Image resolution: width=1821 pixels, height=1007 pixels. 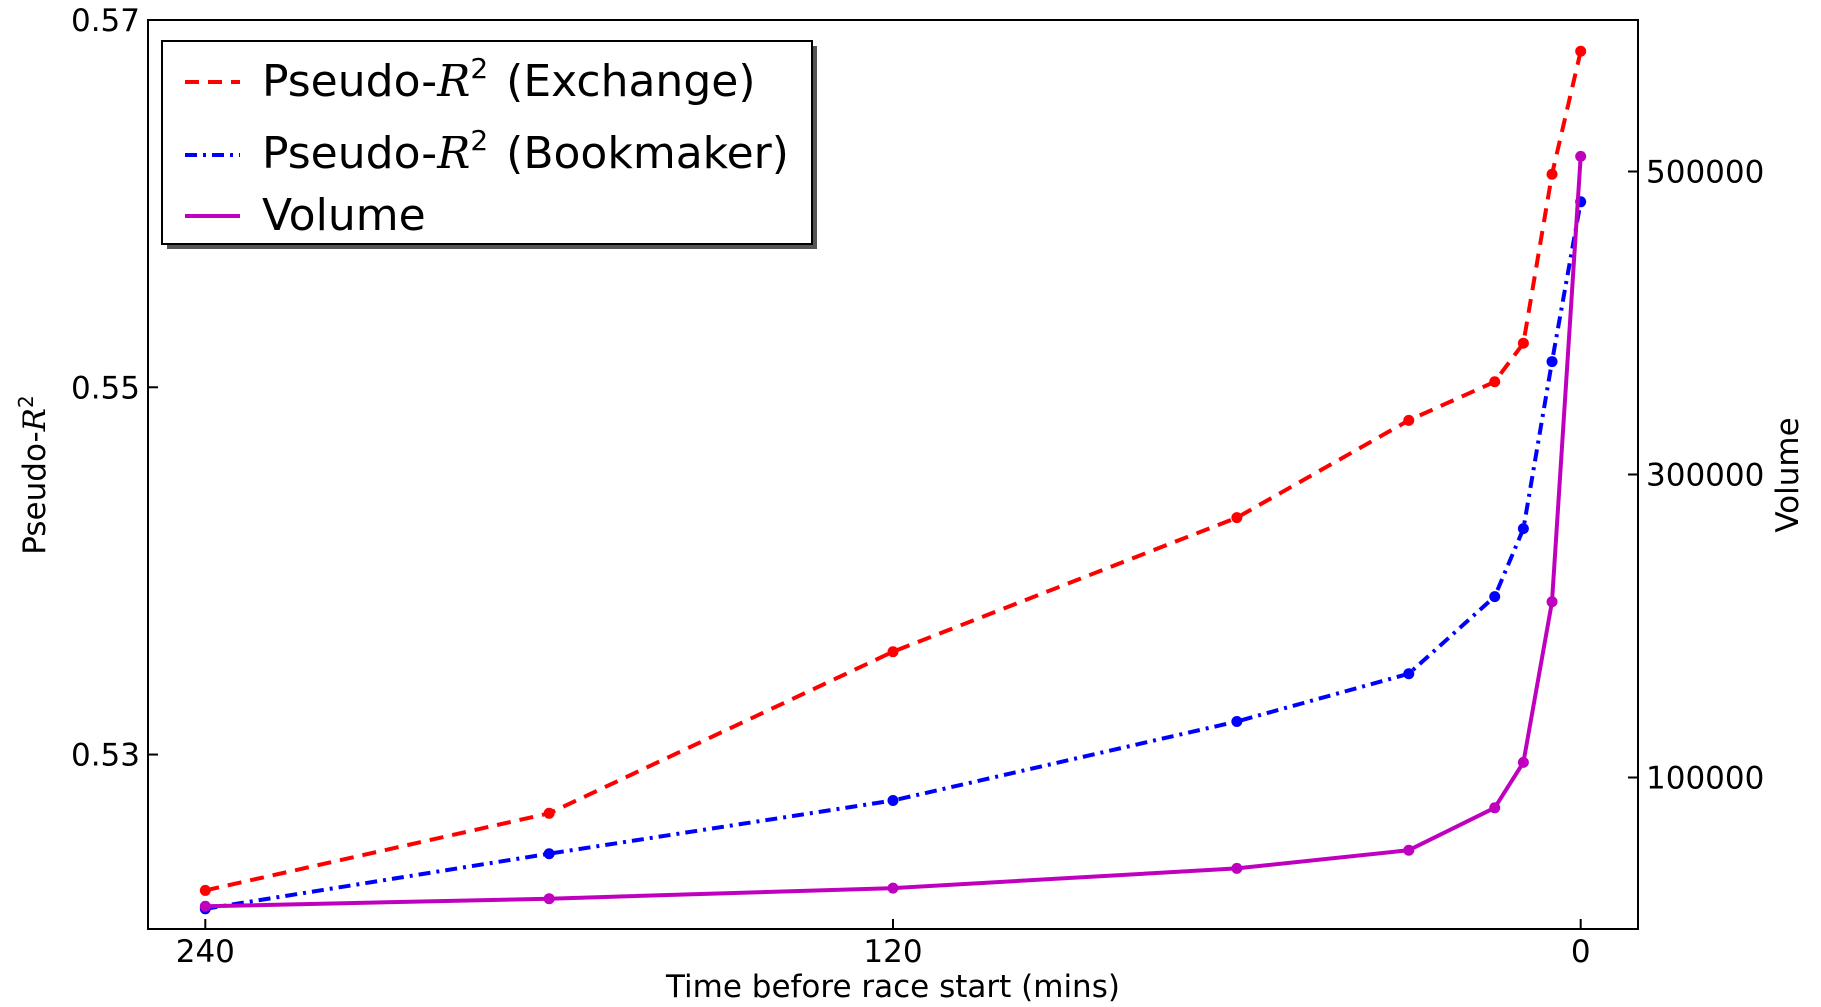 I want to click on y-left-tick-label-2: 0.57, so click(x=105, y=21).